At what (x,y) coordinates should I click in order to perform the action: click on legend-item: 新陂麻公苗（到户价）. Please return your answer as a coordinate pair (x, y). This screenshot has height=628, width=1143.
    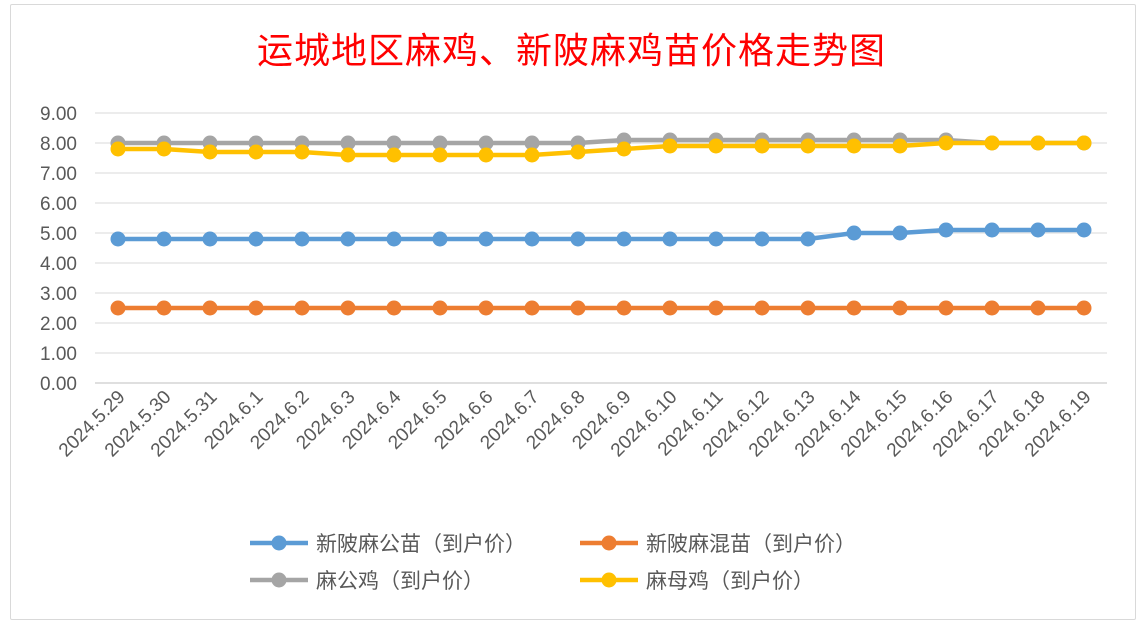
    Looking at the image, I should click on (388, 544).